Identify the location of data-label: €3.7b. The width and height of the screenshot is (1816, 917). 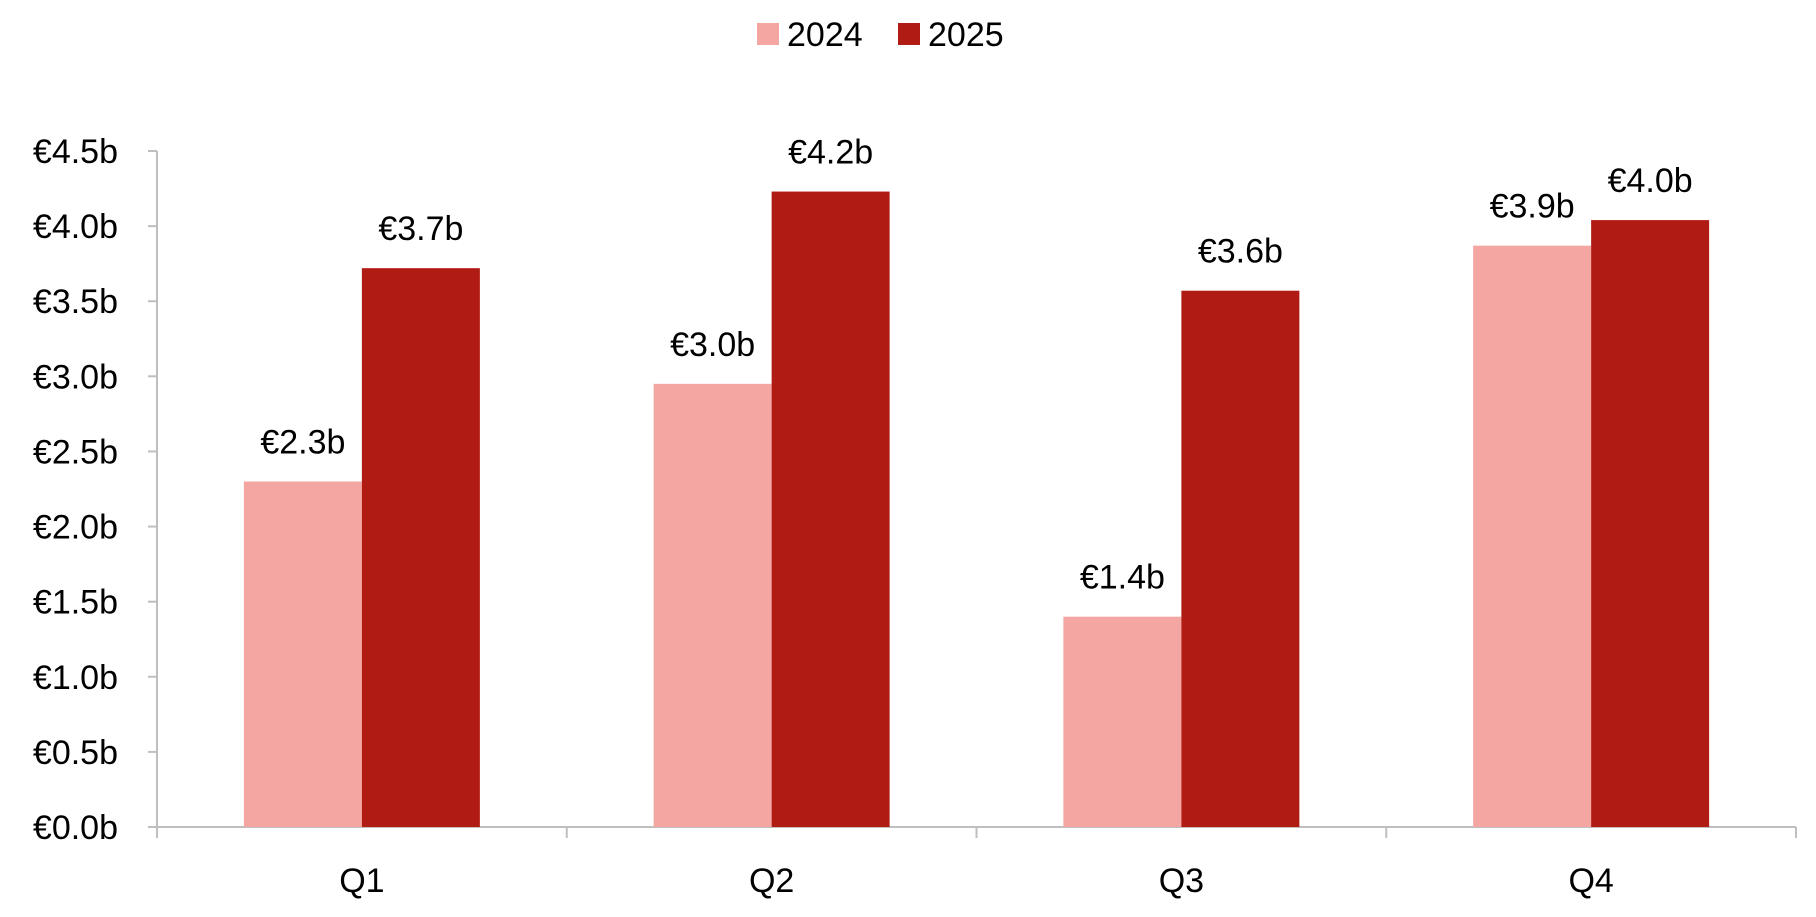
(420, 229).